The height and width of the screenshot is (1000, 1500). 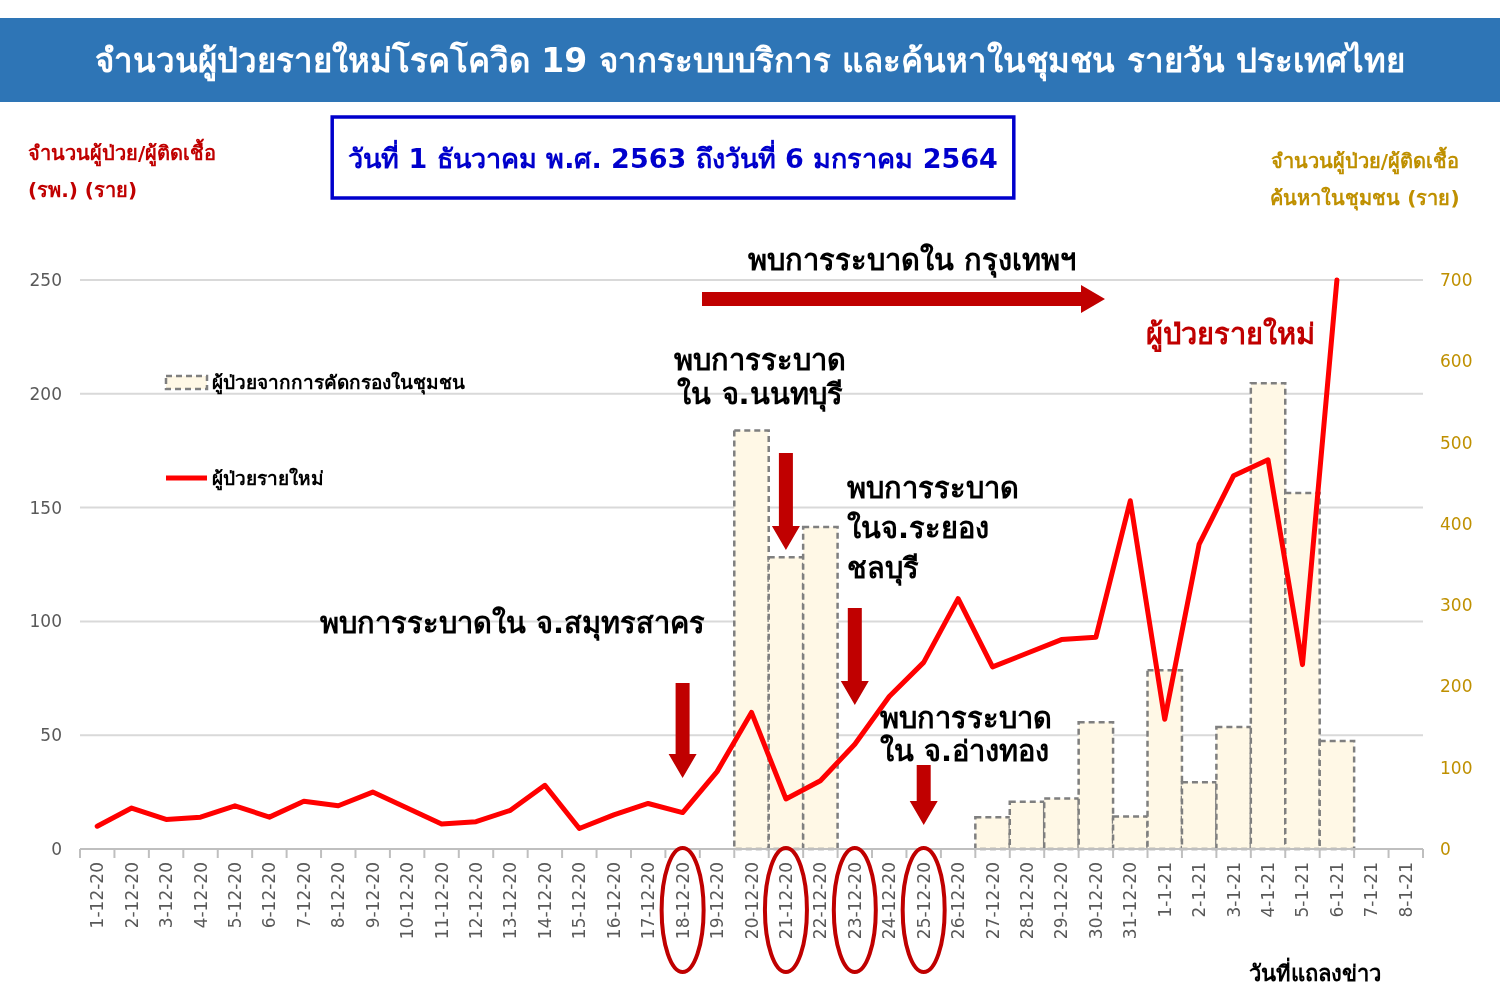 I want to click on y2-tick-label: 400, so click(x=1456, y=523).